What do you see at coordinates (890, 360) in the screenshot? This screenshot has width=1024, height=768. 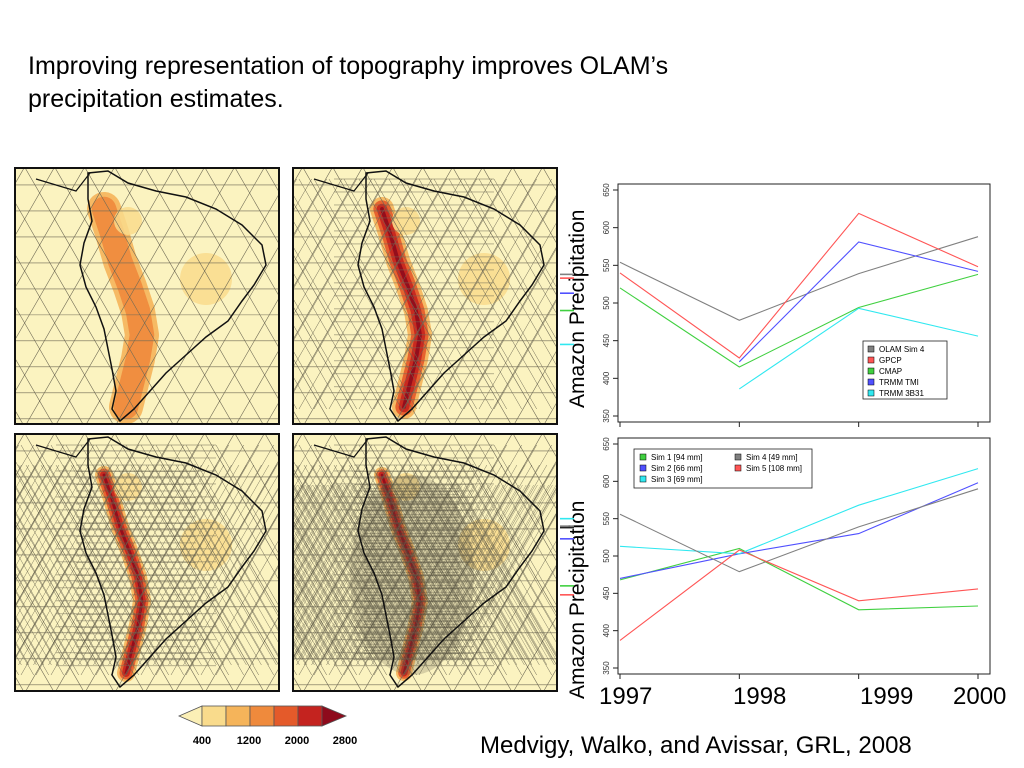 I see `legend-label: GPCP` at bounding box center [890, 360].